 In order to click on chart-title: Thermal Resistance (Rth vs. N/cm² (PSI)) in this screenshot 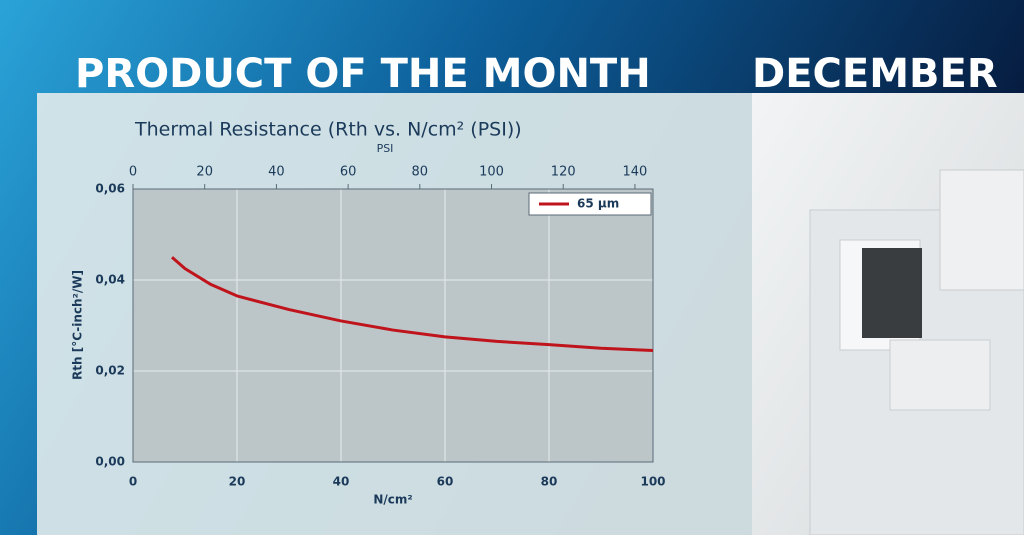, I will do `click(328, 130)`.